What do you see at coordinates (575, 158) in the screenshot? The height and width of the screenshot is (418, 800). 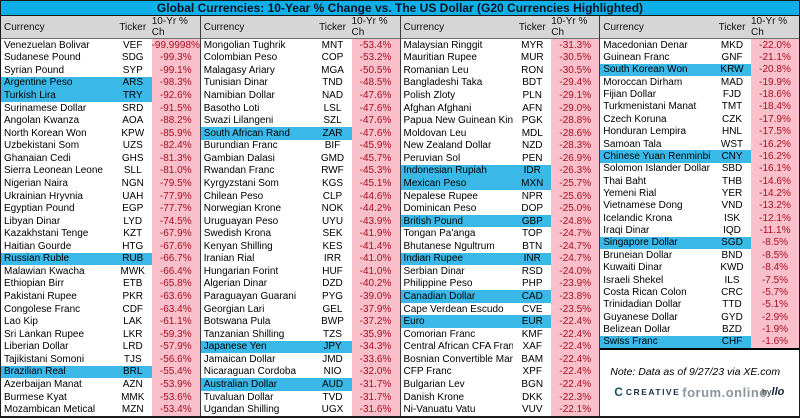 I see `currency-change: -26.9%` at bounding box center [575, 158].